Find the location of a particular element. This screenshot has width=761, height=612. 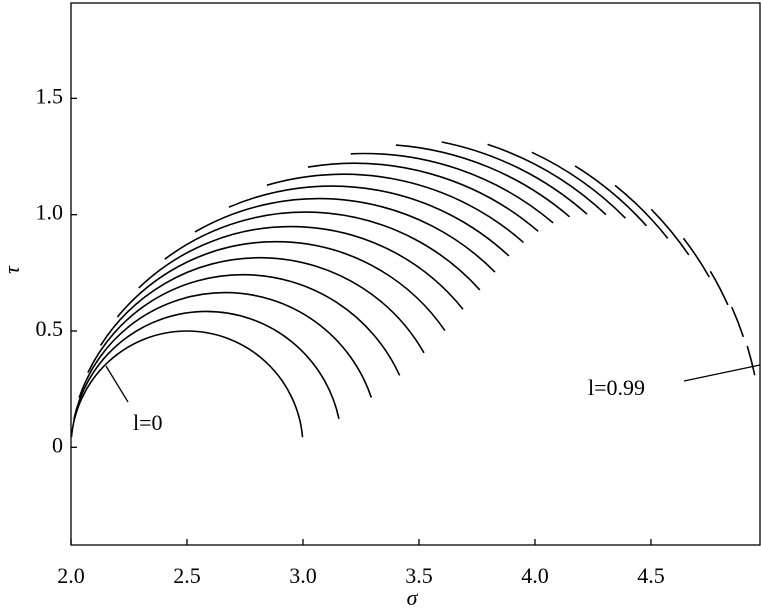

annotation: l=0.99 is located at coordinates (616, 387).